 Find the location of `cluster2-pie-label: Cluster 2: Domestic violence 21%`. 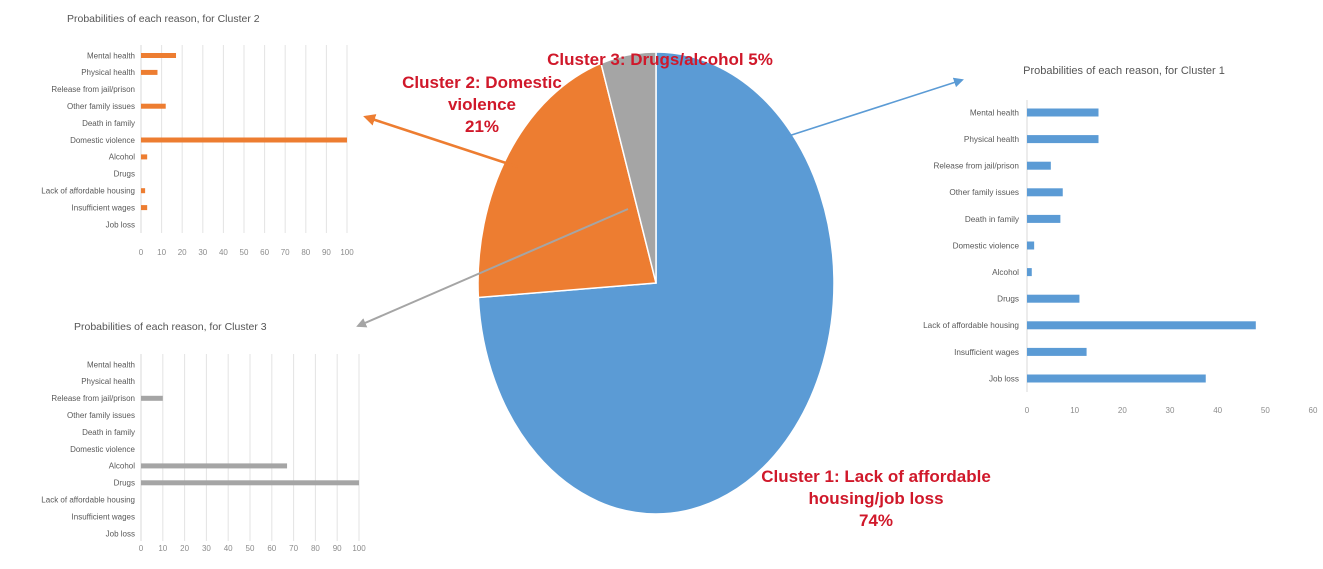

cluster2-pie-label: Cluster 2: Domestic violence 21% is located at coordinates (482, 104).